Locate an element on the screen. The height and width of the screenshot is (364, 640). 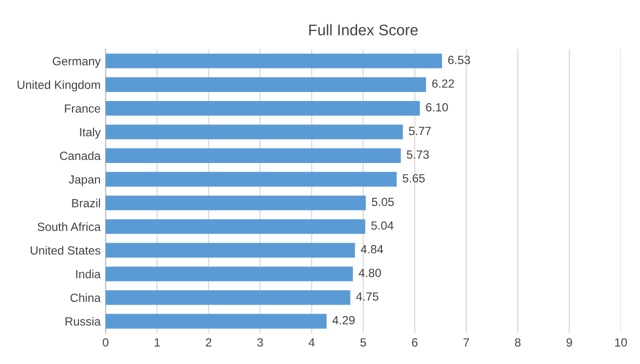
data-label: 5.05 is located at coordinates (383, 202).